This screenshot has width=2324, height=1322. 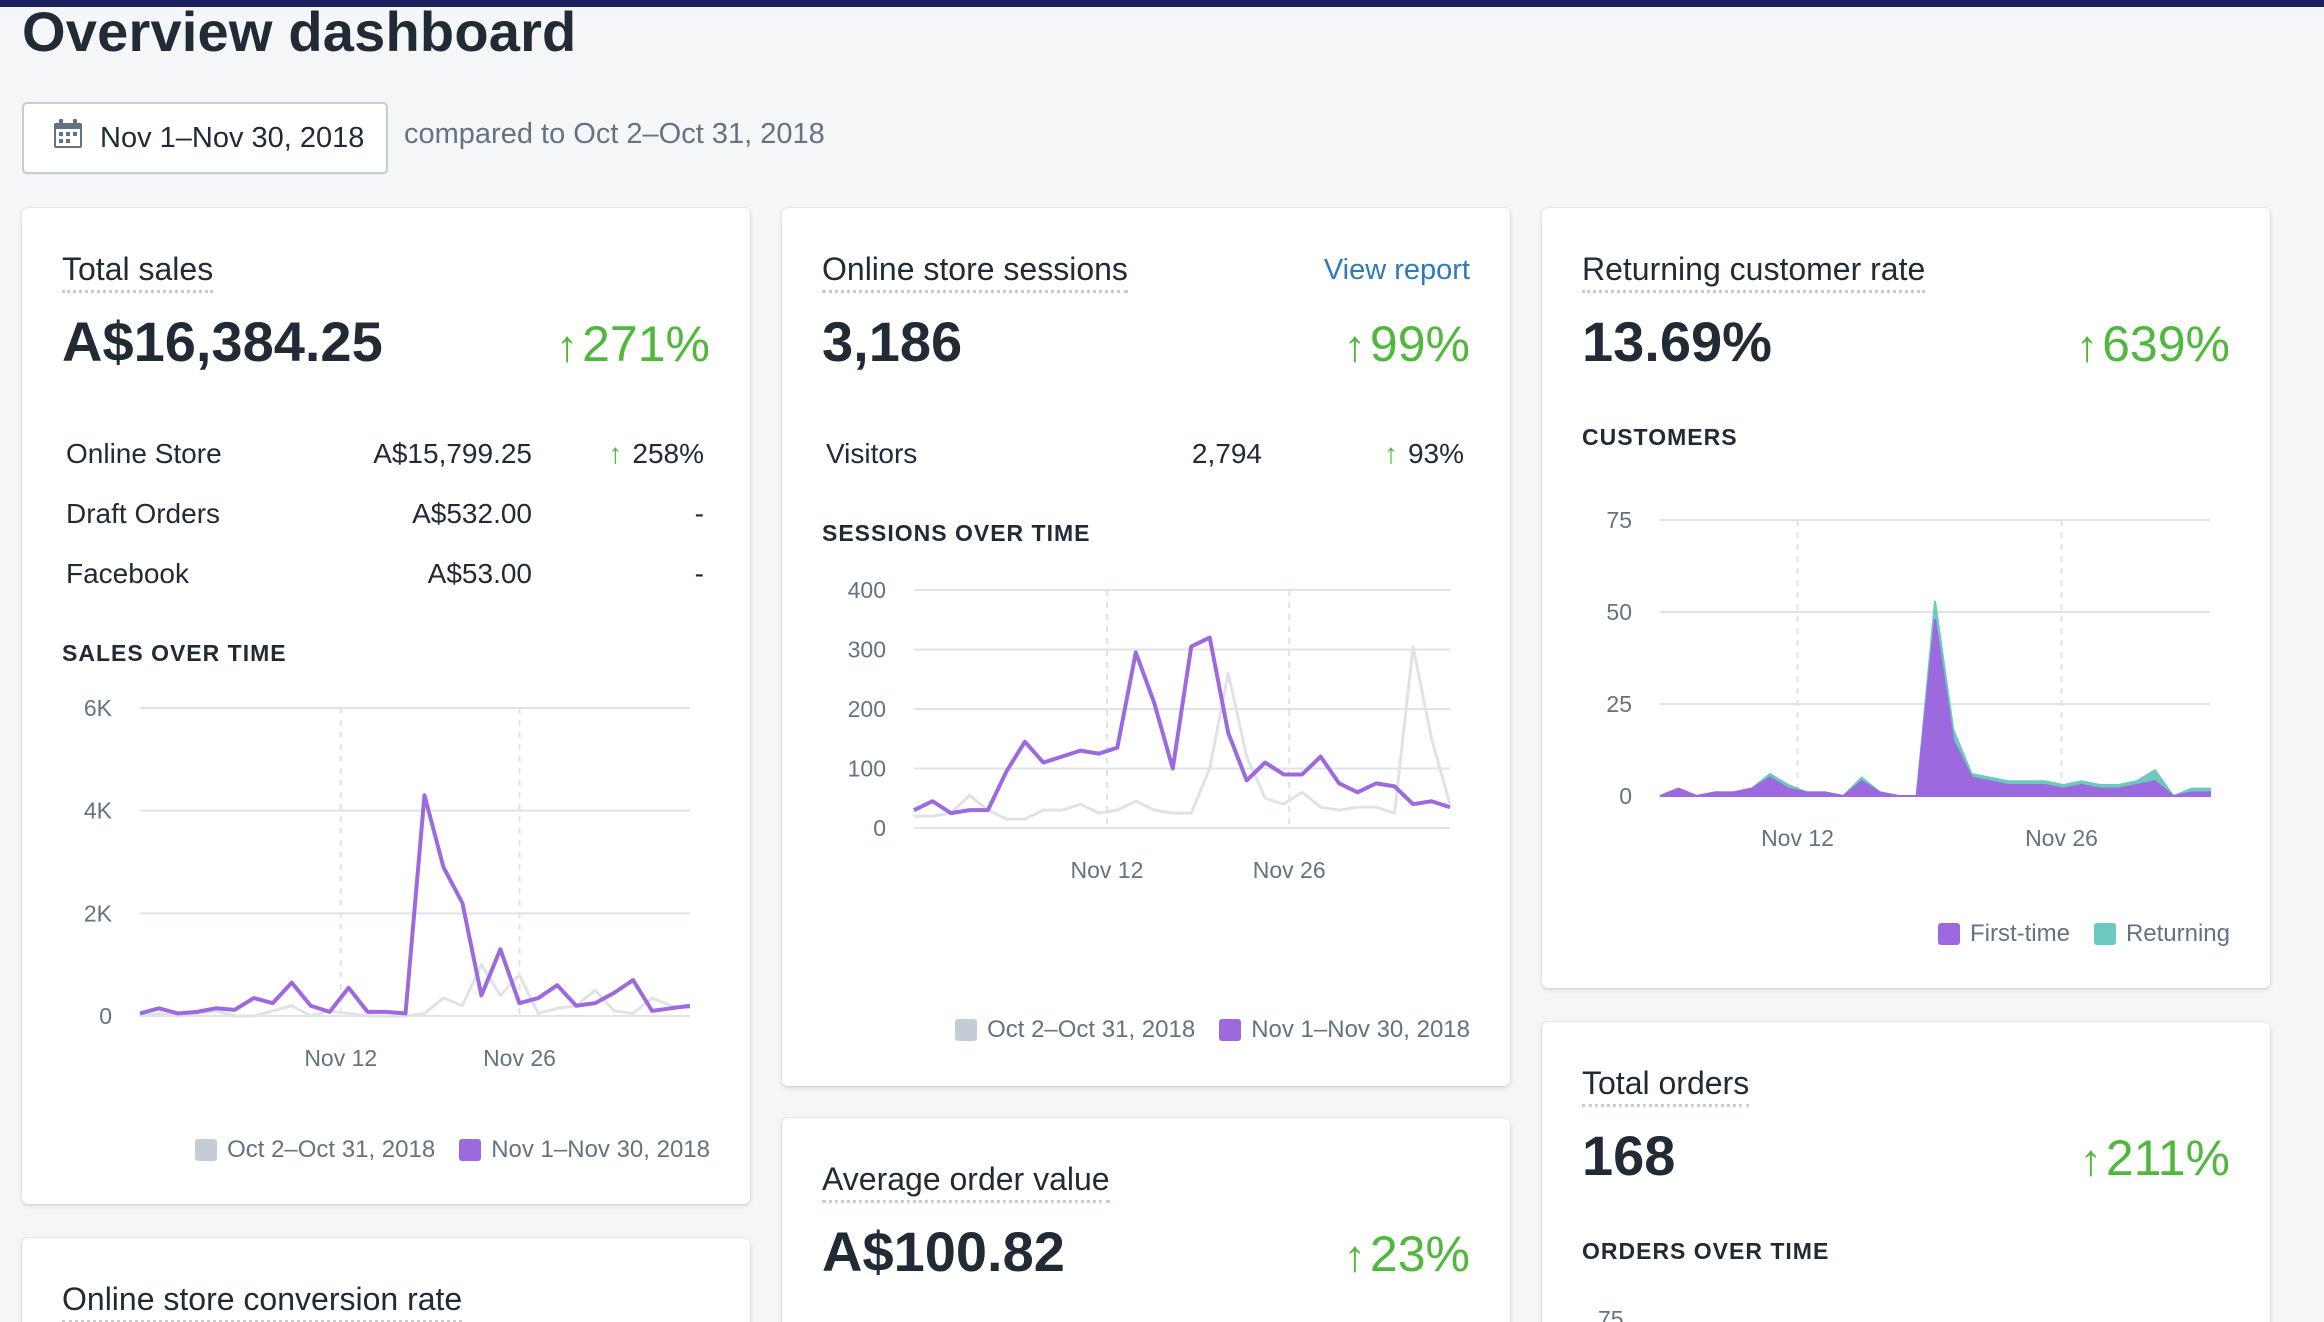 What do you see at coordinates (1146, 1220) in the screenshot?
I see `aov-card: Average order value A$100.82 ↑23%` at bounding box center [1146, 1220].